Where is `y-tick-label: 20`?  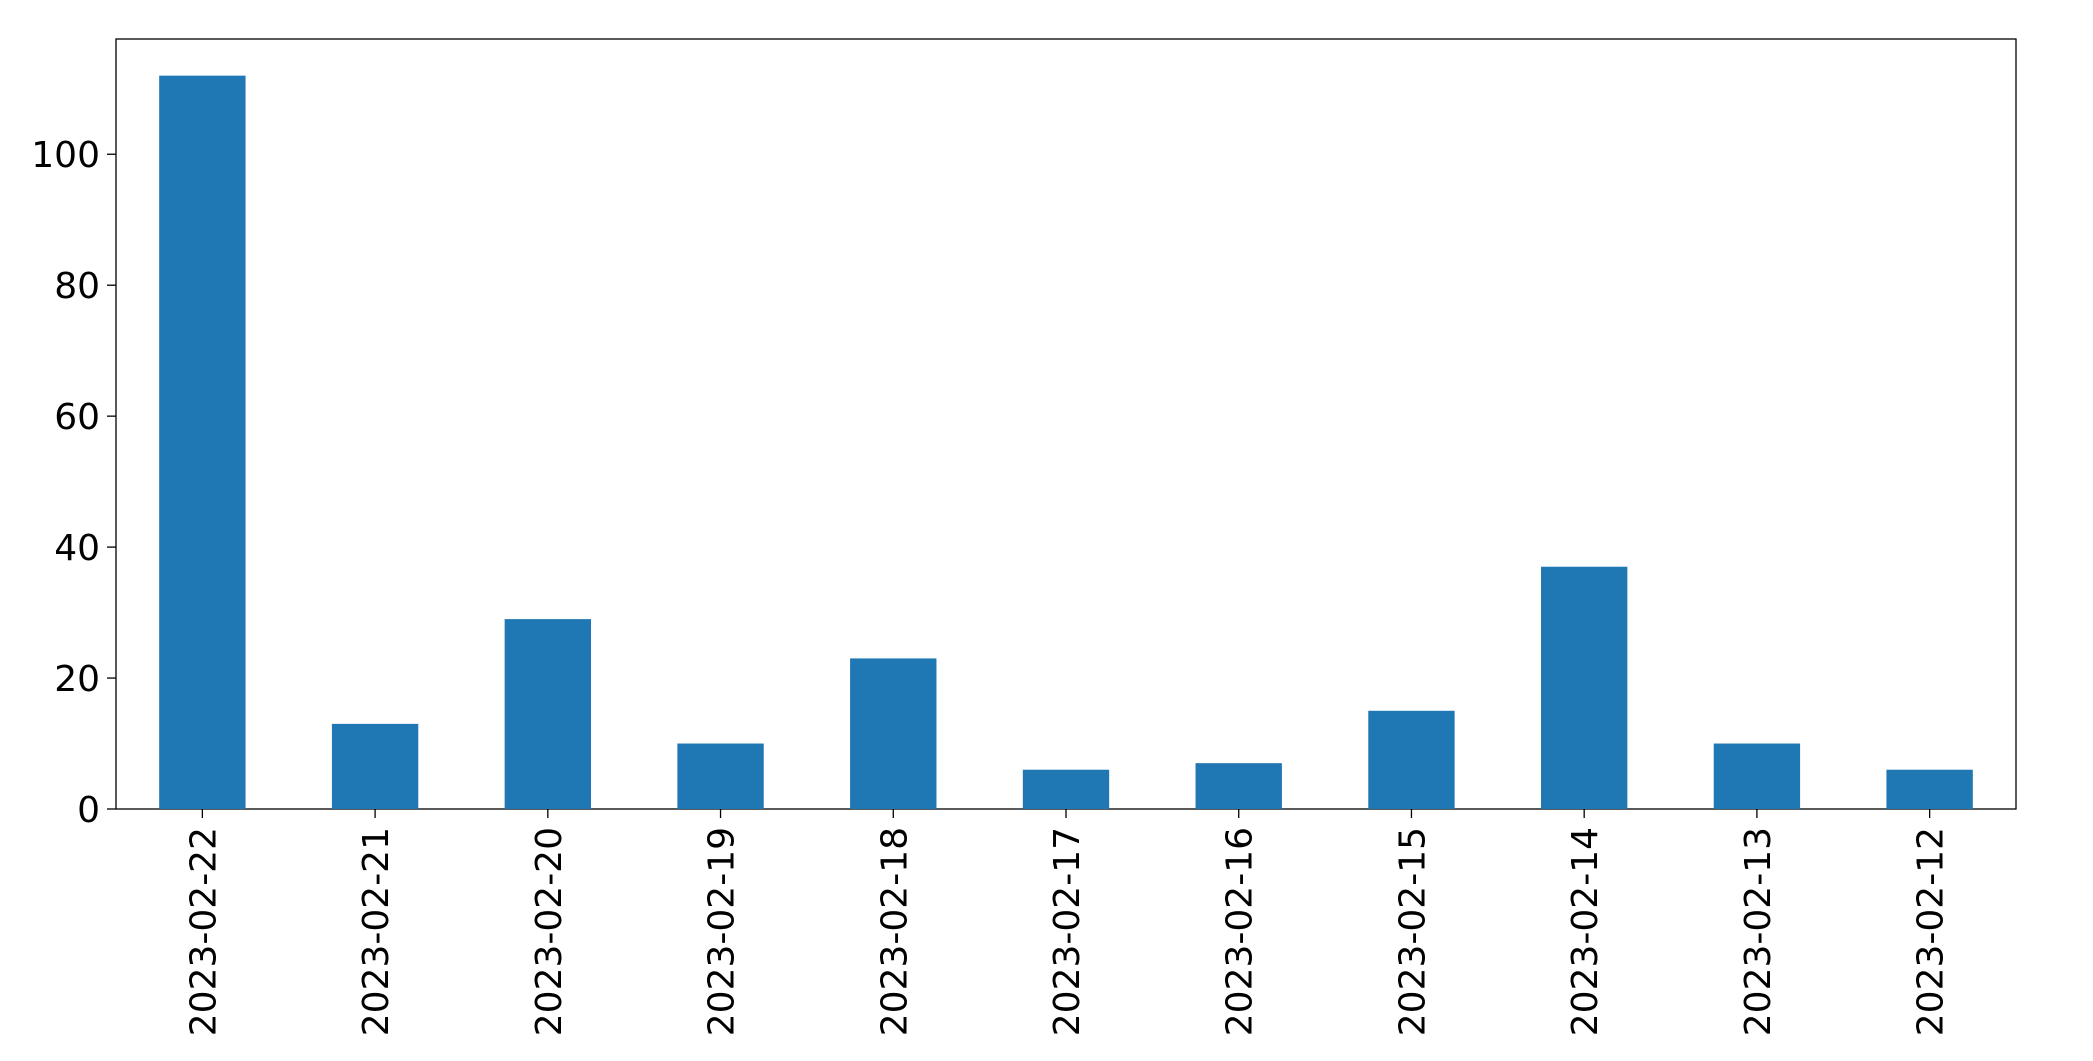 y-tick-label: 20 is located at coordinates (77, 679).